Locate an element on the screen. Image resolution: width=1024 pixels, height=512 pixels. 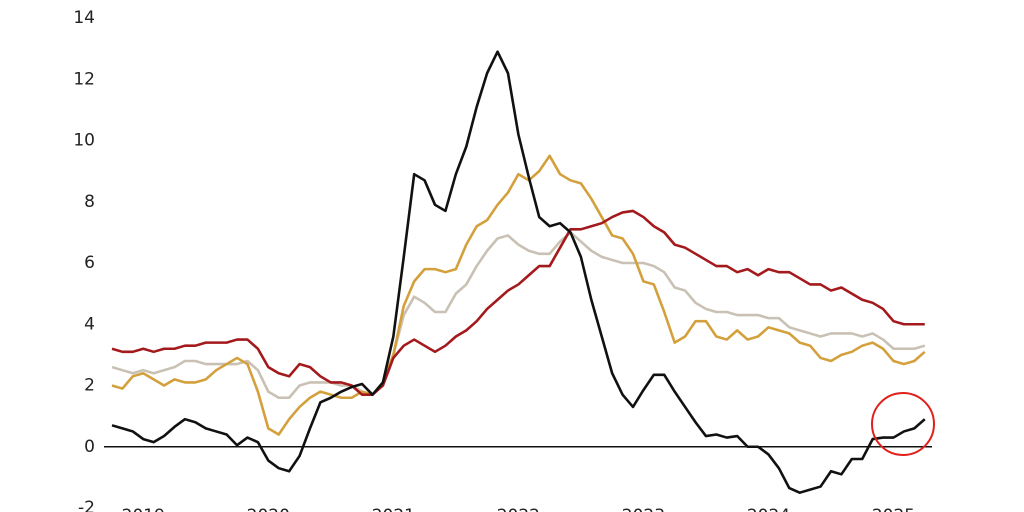
y-tick-label: 0 is located at coordinates (89, 447).